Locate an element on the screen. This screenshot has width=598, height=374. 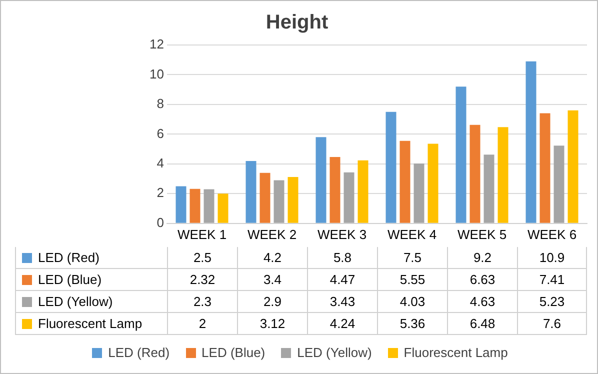
data-label: 5.8 is located at coordinates (342, 258).